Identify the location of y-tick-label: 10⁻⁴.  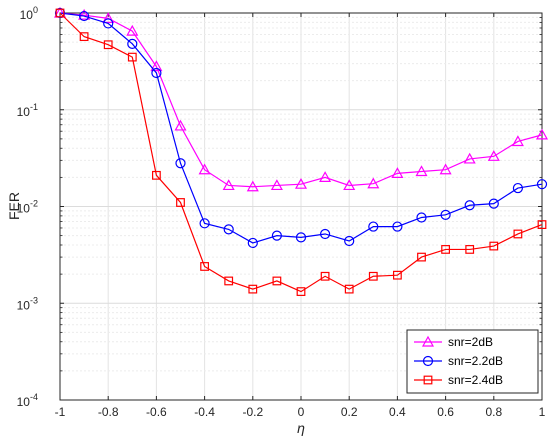
(27, 400).